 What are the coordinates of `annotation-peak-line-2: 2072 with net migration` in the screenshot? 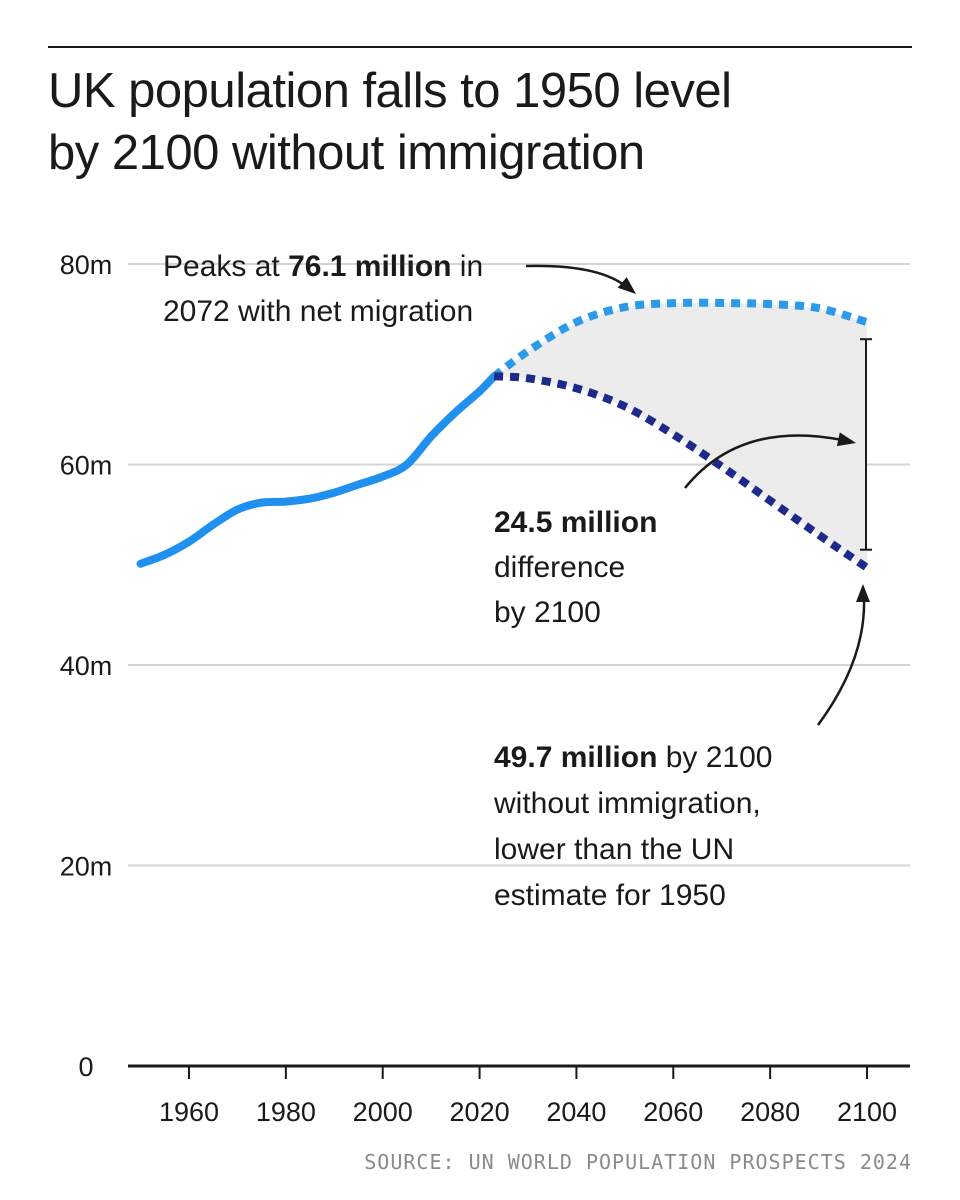 It's located at (318, 311).